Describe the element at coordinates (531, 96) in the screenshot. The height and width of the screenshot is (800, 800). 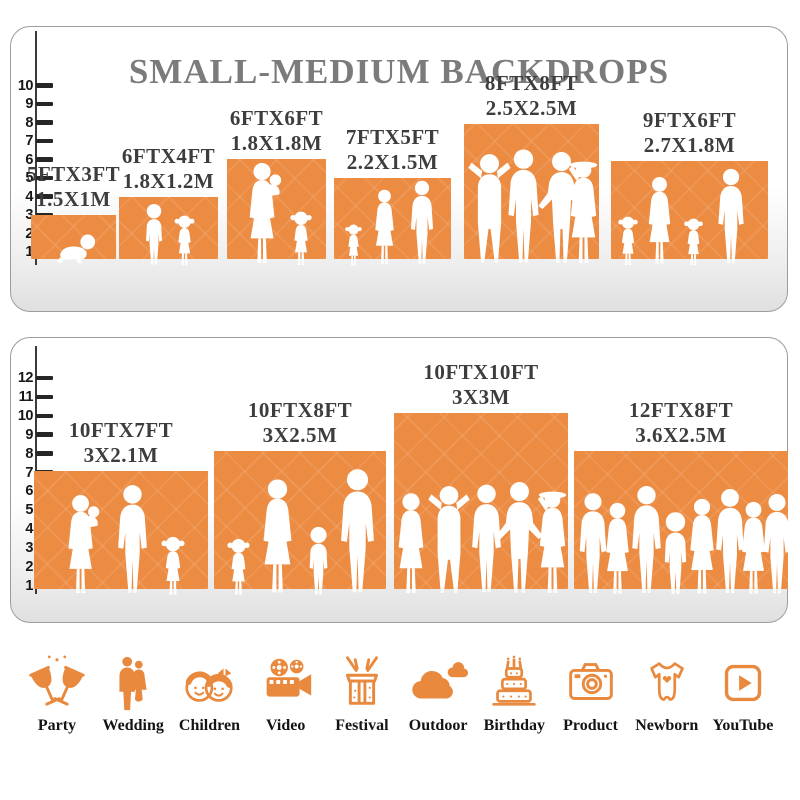
I see `backdrop-size-label: 8FTX8FT 2.5X2.5M` at that location.